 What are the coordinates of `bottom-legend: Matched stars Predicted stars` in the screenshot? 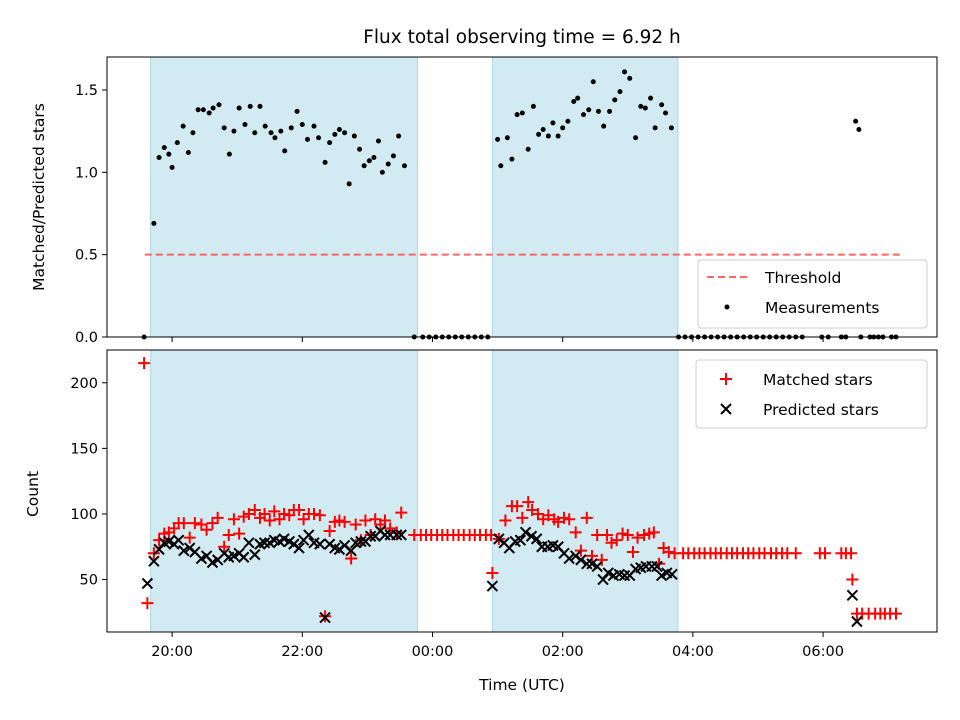 It's located at (811, 394).